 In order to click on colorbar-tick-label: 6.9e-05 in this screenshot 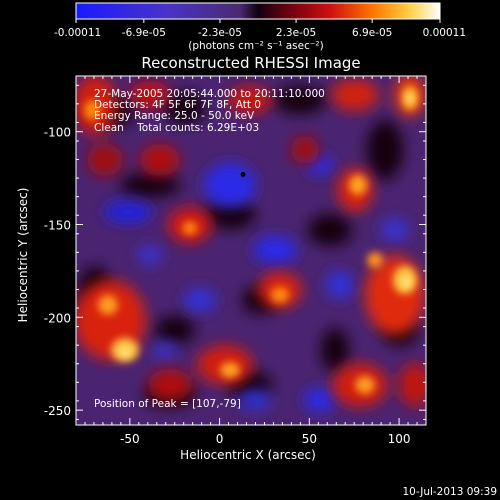, I will do `click(372, 33)`.